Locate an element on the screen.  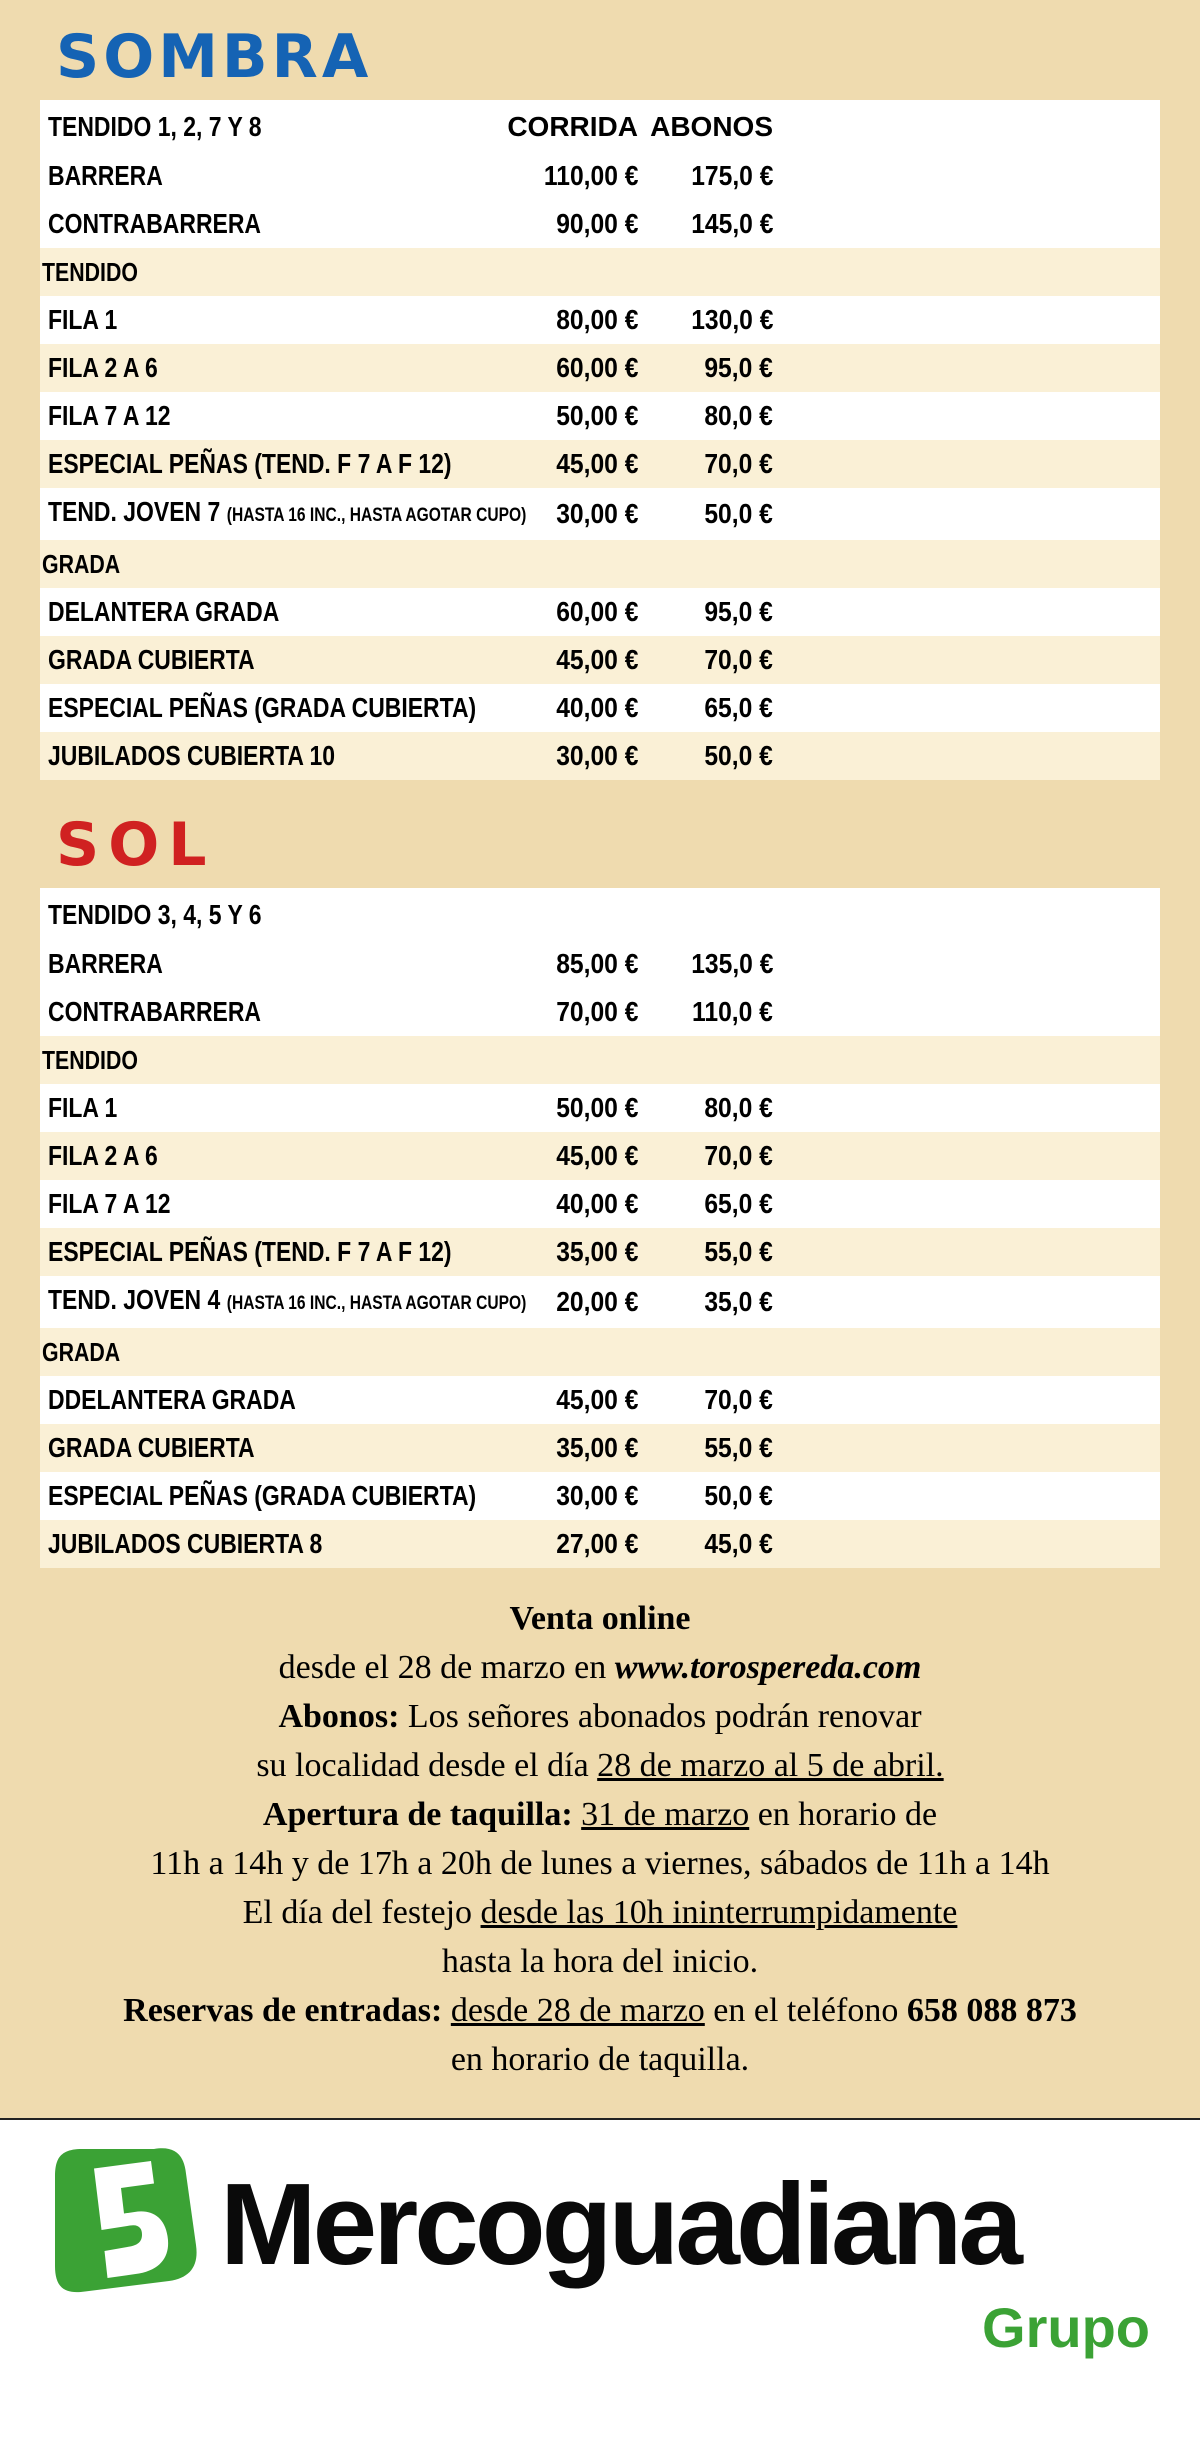
table-row: DELANTERA GRADA 60,00 € 95,0 € is located at coordinates (600, 612).